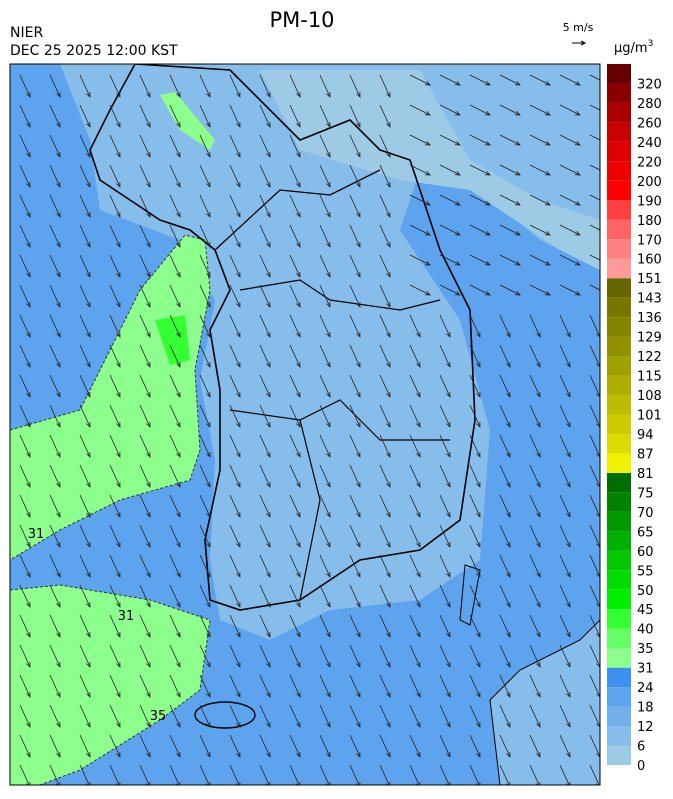 The image size is (673, 799). What do you see at coordinates (631, 48) in the screenshot?
I see `unit-base: µg/m` at bounding box center [631, 48].